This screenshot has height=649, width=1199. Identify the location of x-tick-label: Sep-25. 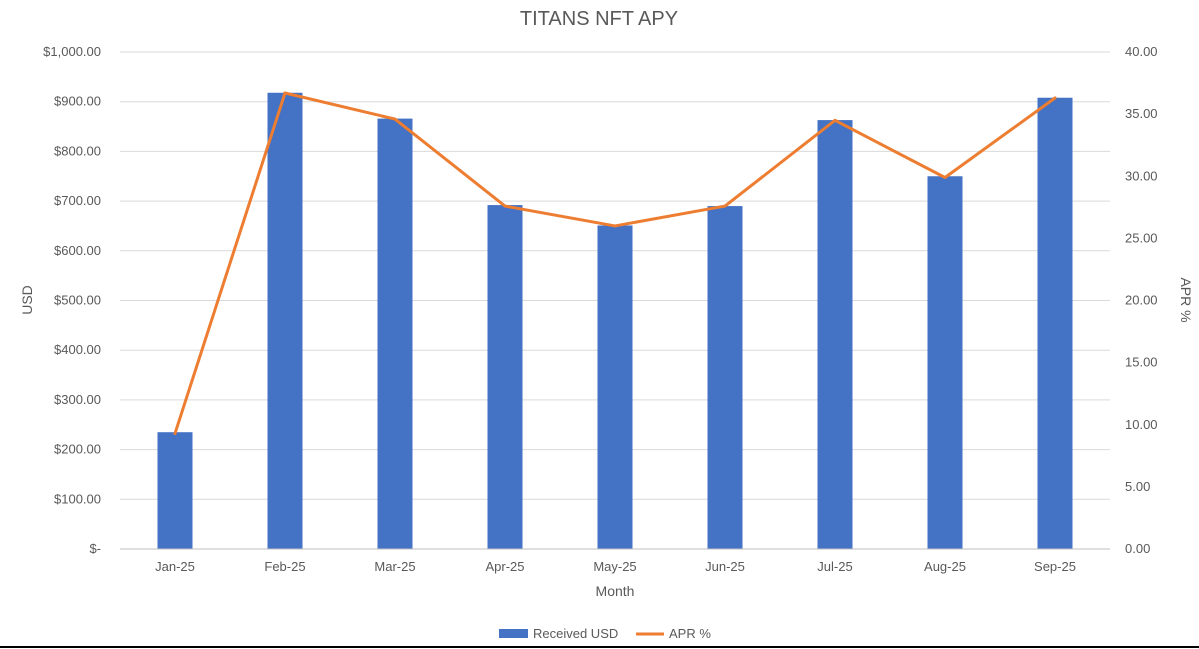
(1055, 566).